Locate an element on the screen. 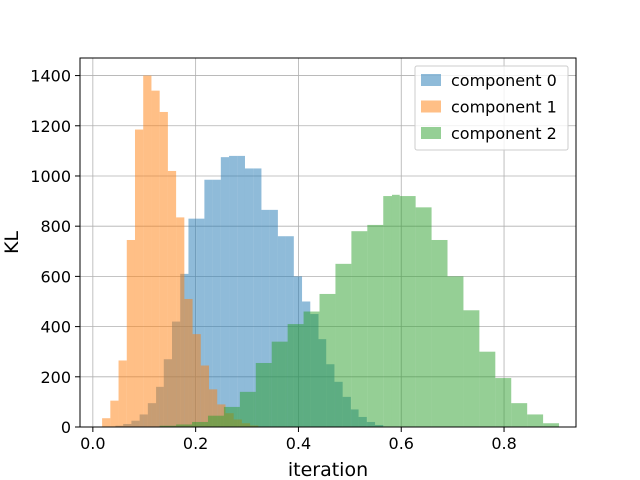 This screenshot has width=640, height=480. legend-item: component 0 is located at coordinates (489, 80).